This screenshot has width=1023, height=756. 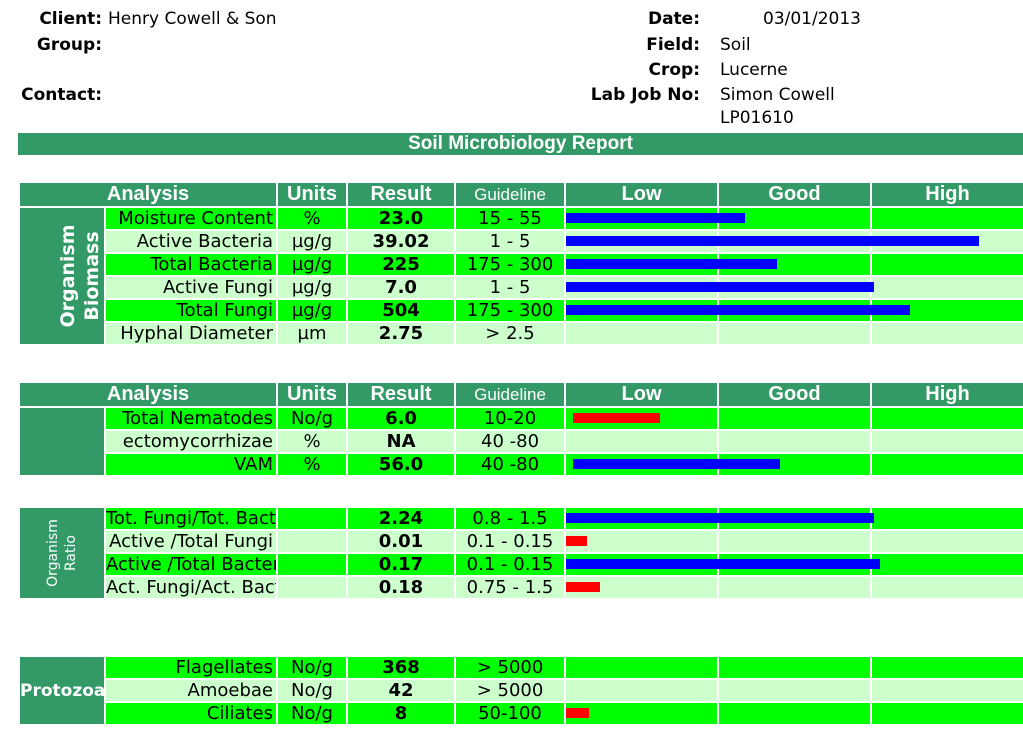 I want to click on group-label: Organism Ratio, so click(x=62, y=553).